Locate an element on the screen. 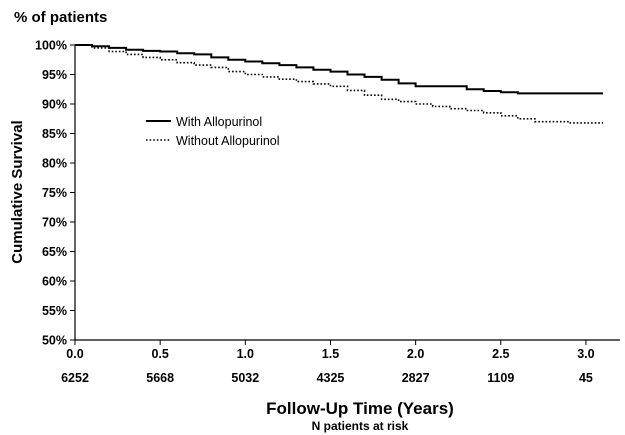 The height and width of the screenshot is (435, 625). legend-label-with-allopurinol: With Allopurinol is located at coordinates (219, 122).